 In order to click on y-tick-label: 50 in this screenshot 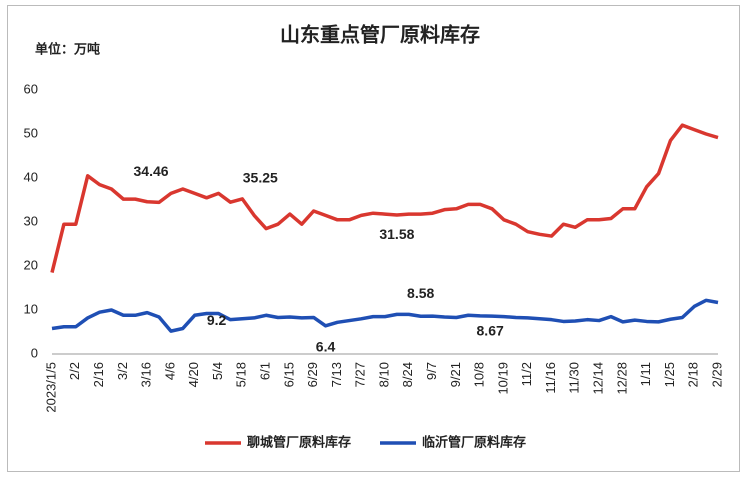, I will do `click(31, 132)`.